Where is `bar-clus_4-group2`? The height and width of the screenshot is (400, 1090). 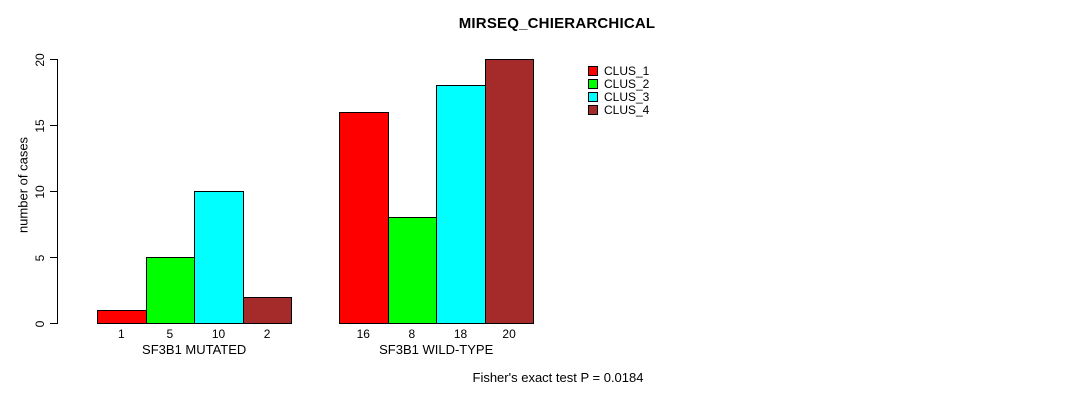
bar-clus_4-group2 is located at coordinates (509, 191).